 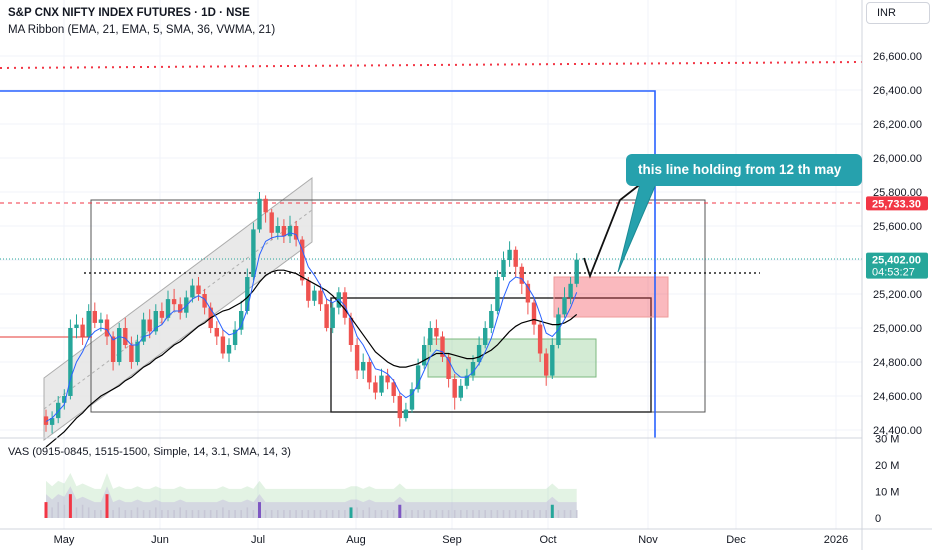 I want to click on channel-midline, so click(x=178, y=309).